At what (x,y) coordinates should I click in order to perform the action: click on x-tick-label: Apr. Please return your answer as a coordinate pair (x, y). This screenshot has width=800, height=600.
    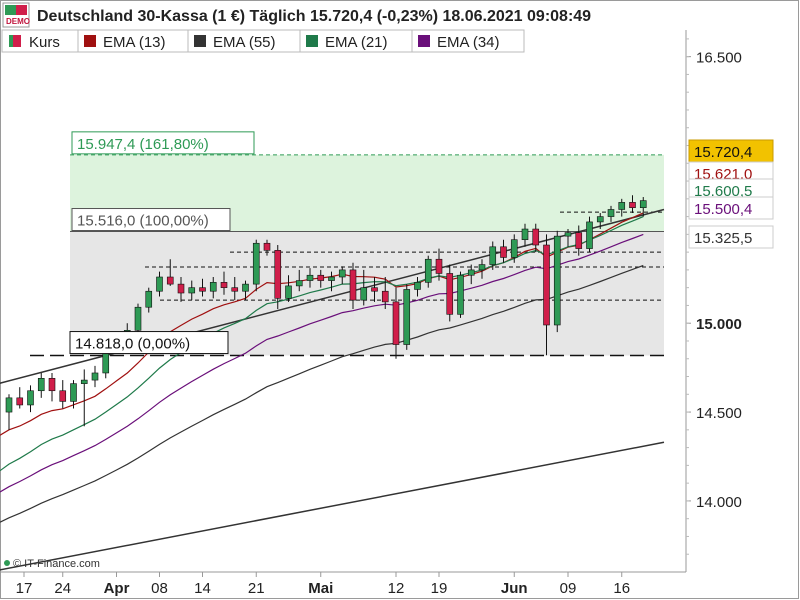
    Looking at the image, I should click on (117, 588).